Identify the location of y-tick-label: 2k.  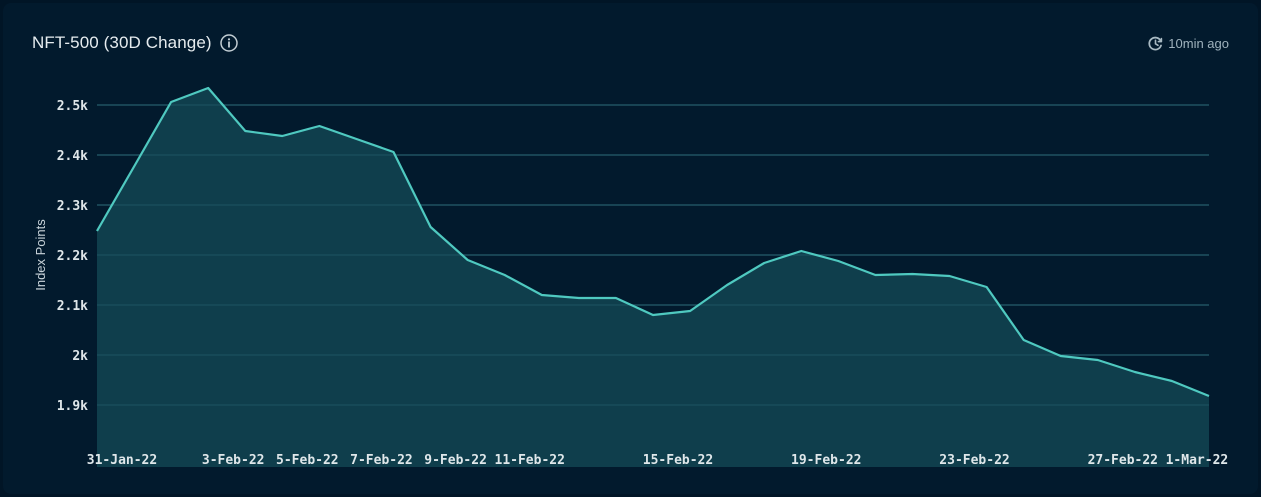
(80, 356).